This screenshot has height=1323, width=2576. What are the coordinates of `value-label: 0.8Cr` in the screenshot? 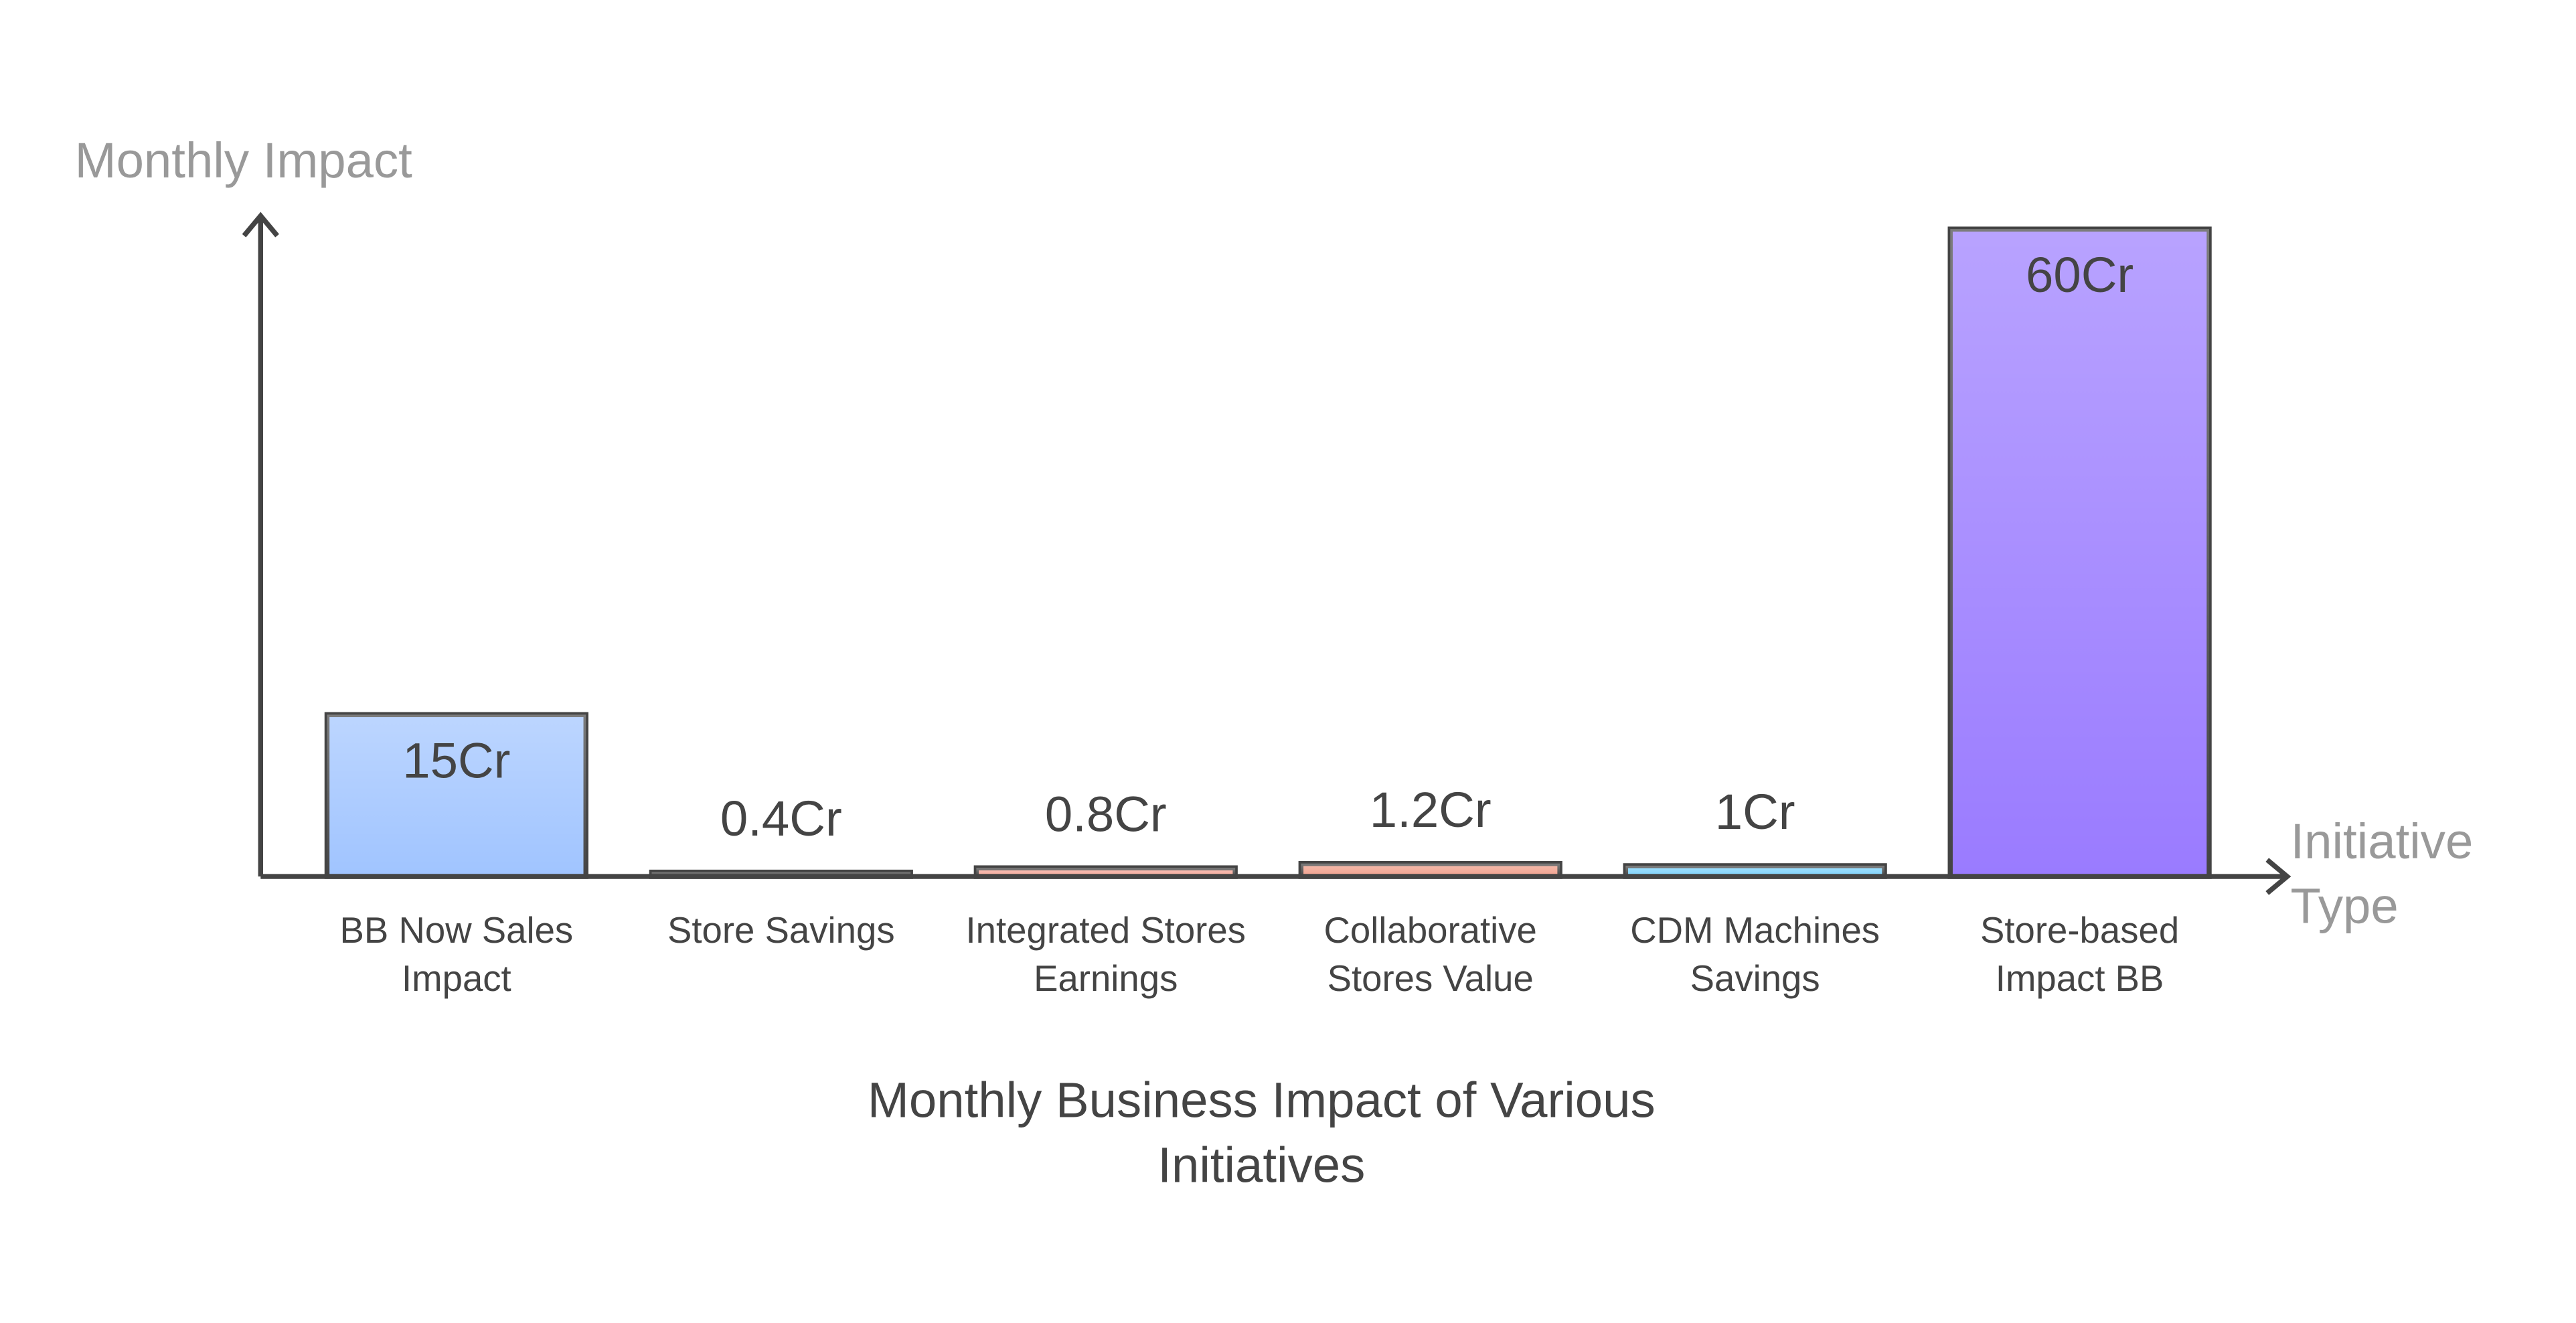 It's located at (1106, 814).